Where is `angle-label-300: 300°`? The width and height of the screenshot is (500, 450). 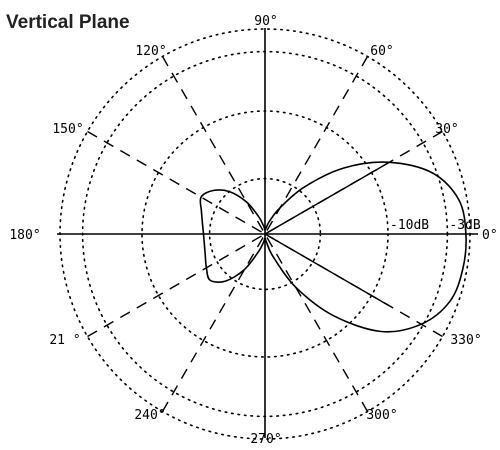
angle-label-300: 300° is located at coordinates (381, 415).